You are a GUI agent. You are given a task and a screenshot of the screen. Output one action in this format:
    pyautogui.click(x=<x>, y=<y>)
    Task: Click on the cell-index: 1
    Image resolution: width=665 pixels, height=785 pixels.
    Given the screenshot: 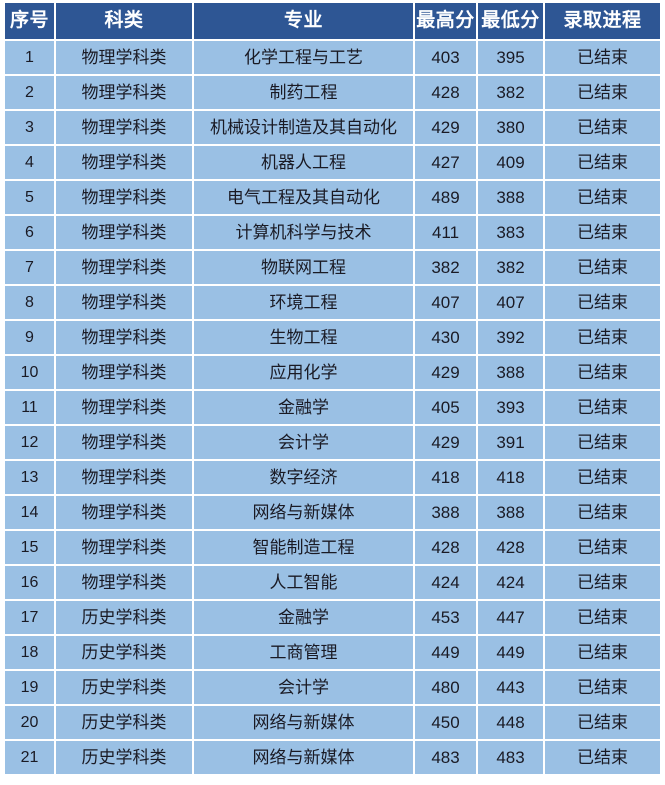 What is the action you would take?
    pyautogui.click(x=30, y=58)
    